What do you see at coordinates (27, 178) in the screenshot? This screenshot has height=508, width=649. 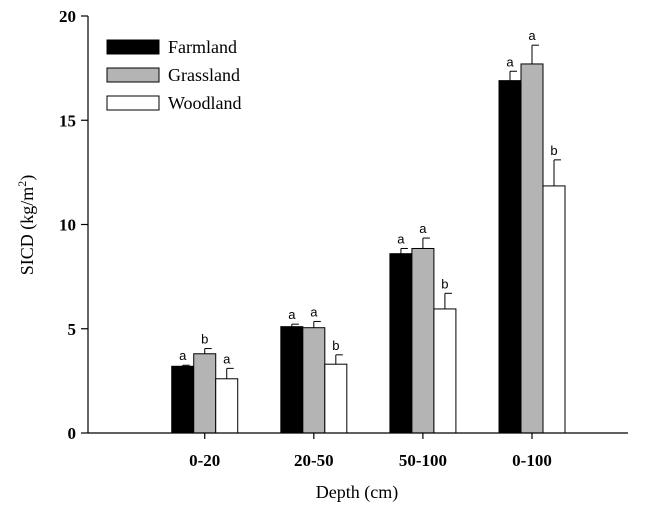 I see `y-axis-title-tail: )` at bounding box center [27, 178].